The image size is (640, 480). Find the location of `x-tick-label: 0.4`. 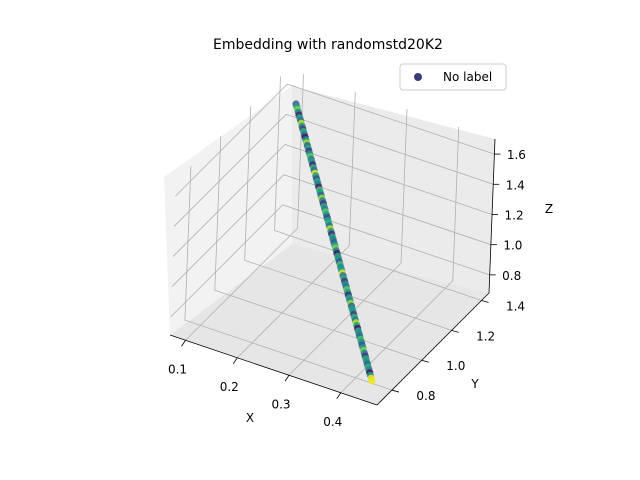

x-tick-label: 0.4 is located at coordinates (332, 422).